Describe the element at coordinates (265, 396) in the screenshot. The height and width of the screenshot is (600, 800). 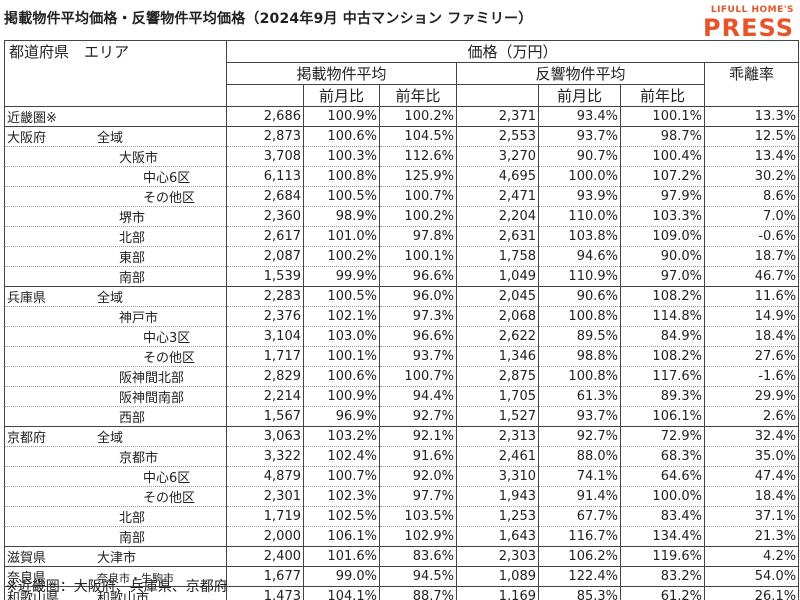
I see `value-cell-lp: 2,214` at that location.